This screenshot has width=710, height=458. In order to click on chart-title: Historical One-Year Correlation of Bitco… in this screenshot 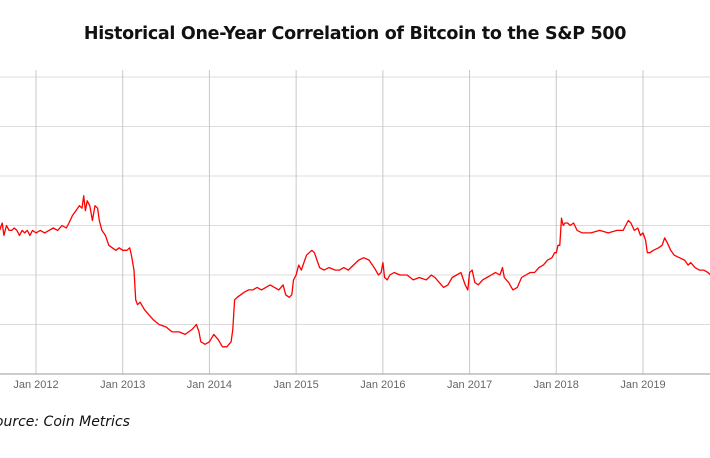, I will do `click(355, 34)`.